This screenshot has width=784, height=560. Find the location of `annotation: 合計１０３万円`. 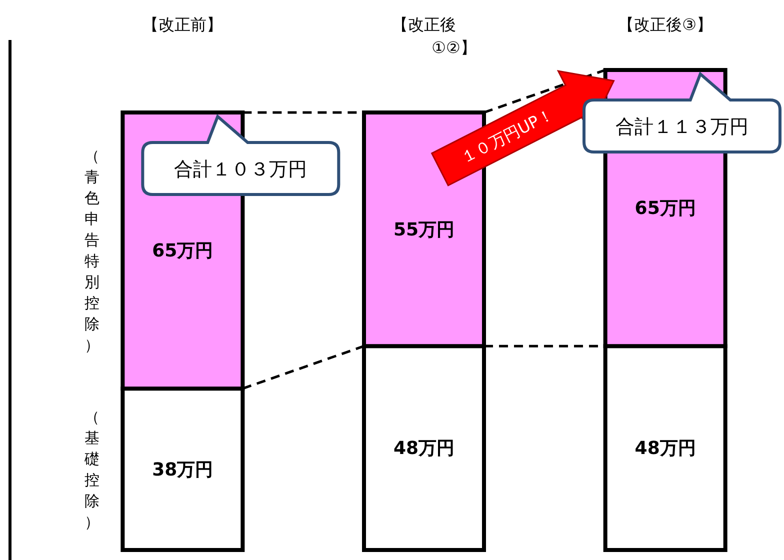

annotation: 合計１０３万円 is located at coordinates (241, 169).